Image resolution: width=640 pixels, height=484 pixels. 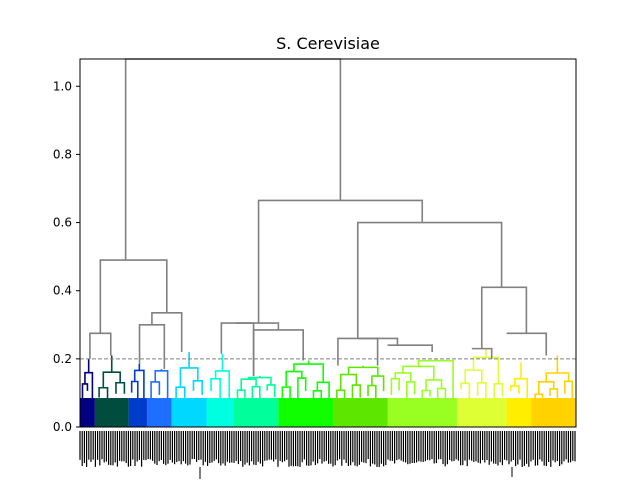 What do you see at coordinates (189, 412) in the screenshot?
I see `cluster-4-leaf-block` at bounding box center [189, 412].